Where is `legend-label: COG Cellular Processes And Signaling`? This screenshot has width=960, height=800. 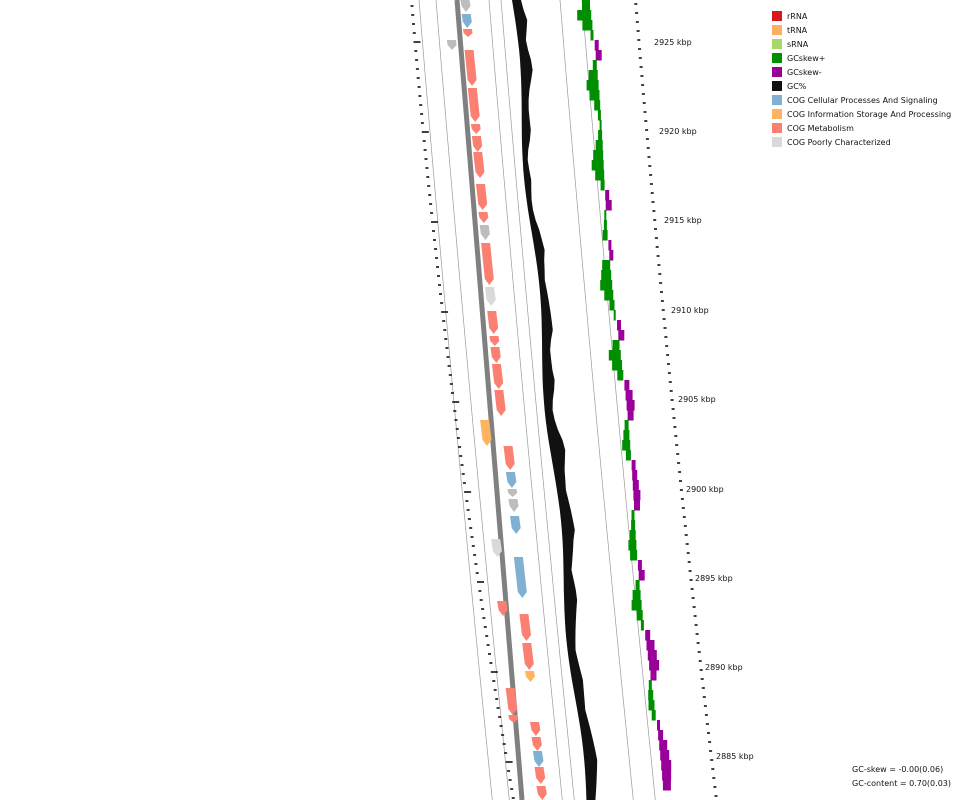
legend-label: COG Cellular Processes And Signaling is located at coordinates (862, 100).